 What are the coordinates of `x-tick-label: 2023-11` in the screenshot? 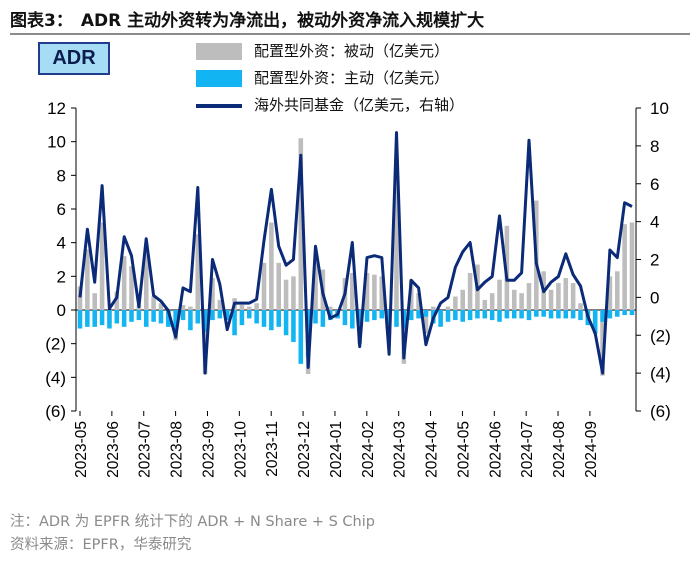 It's located at (272, 449).